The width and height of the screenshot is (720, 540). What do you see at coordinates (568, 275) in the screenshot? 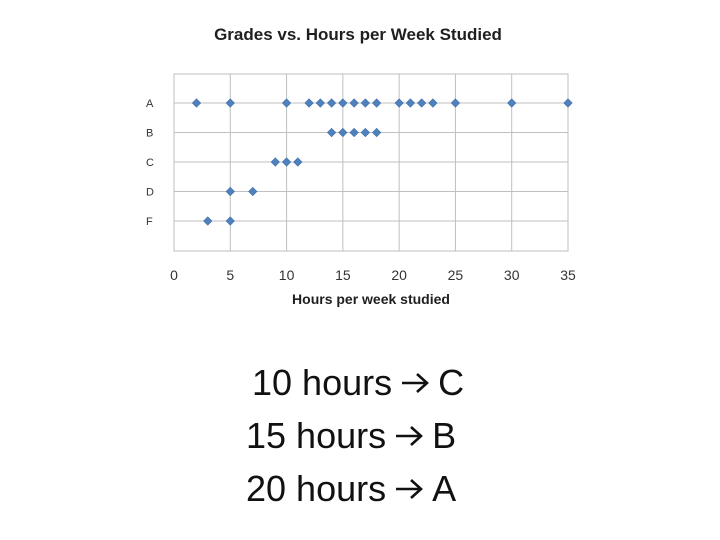
I see `x-tick-label: 35` at bounding box center [568, 275].